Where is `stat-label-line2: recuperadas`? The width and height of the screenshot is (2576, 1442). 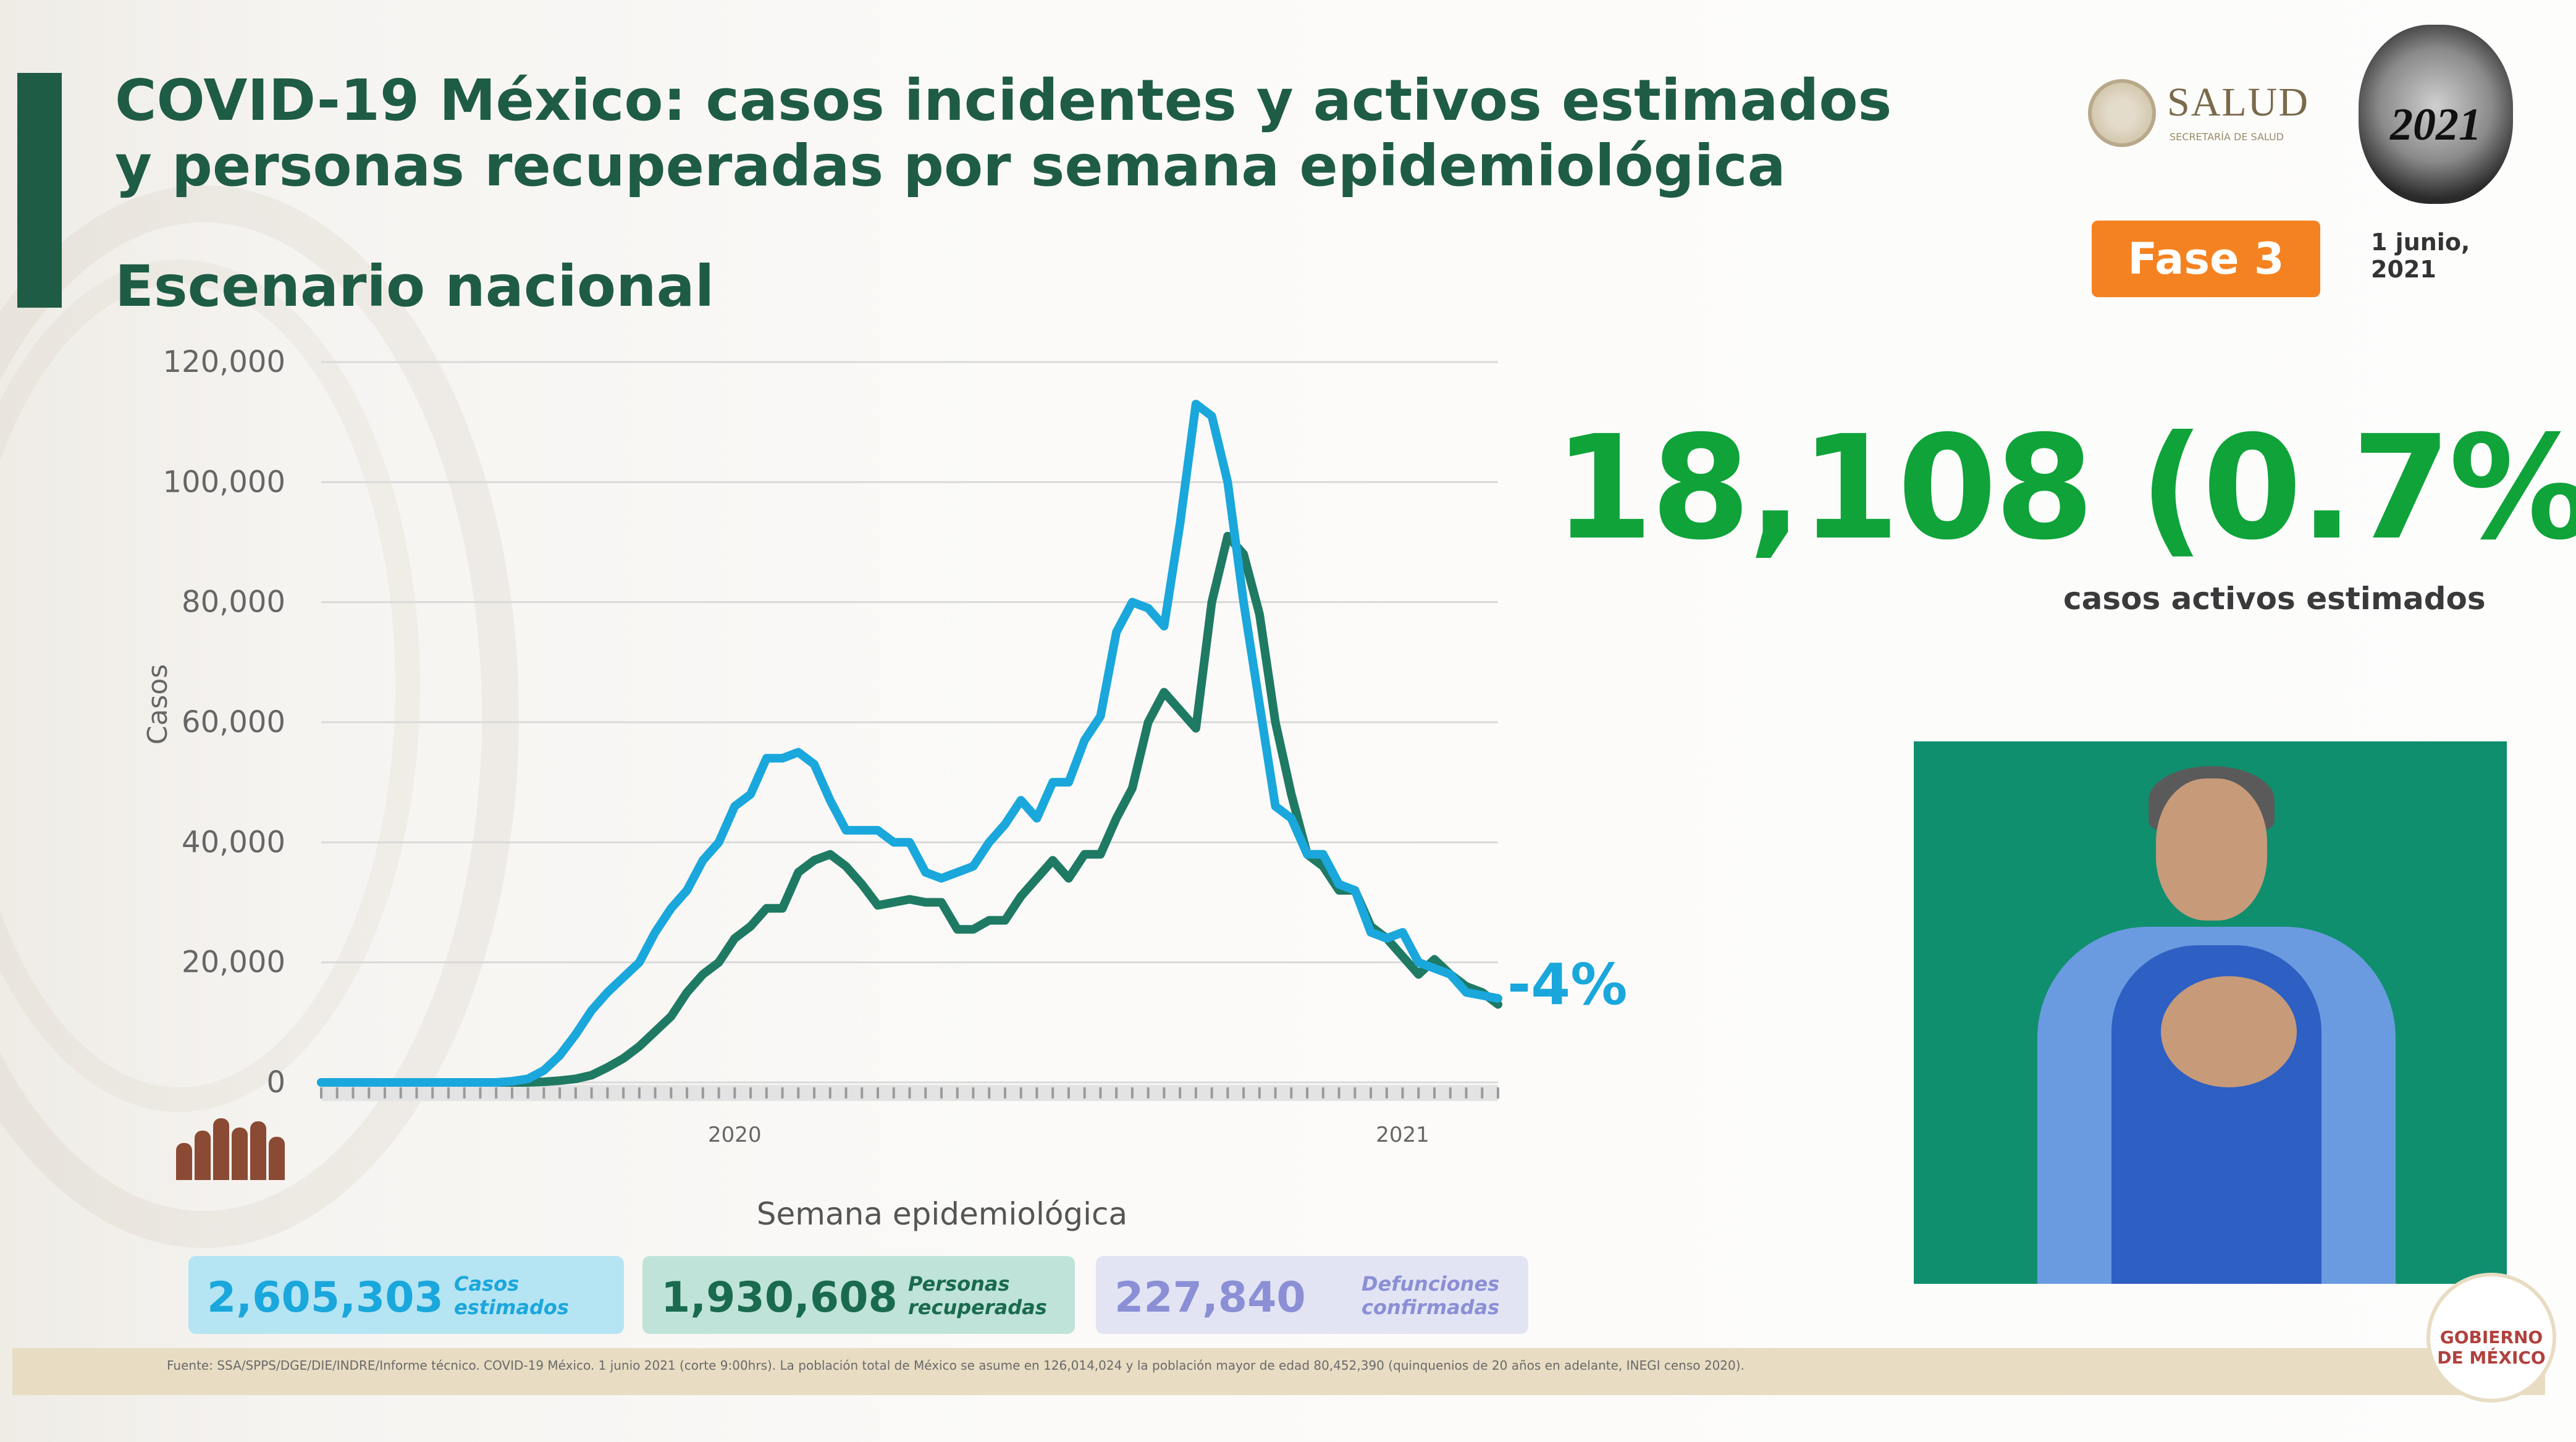
stat-label-line2: recuperadas is located at coordinates (977, 1307).